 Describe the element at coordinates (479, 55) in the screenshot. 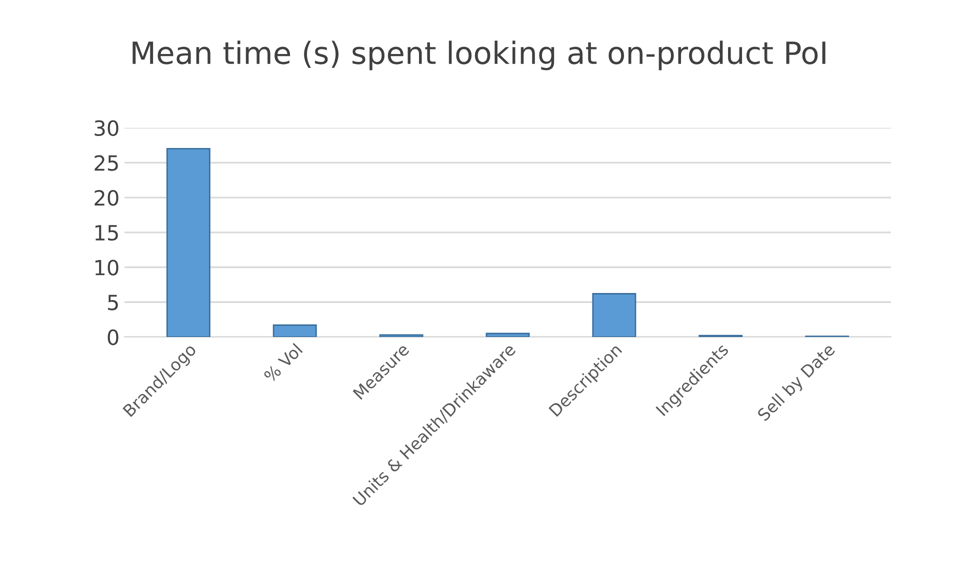

I see `chart-title: Mean time (s) spent looking at on-product PoI` at that location.